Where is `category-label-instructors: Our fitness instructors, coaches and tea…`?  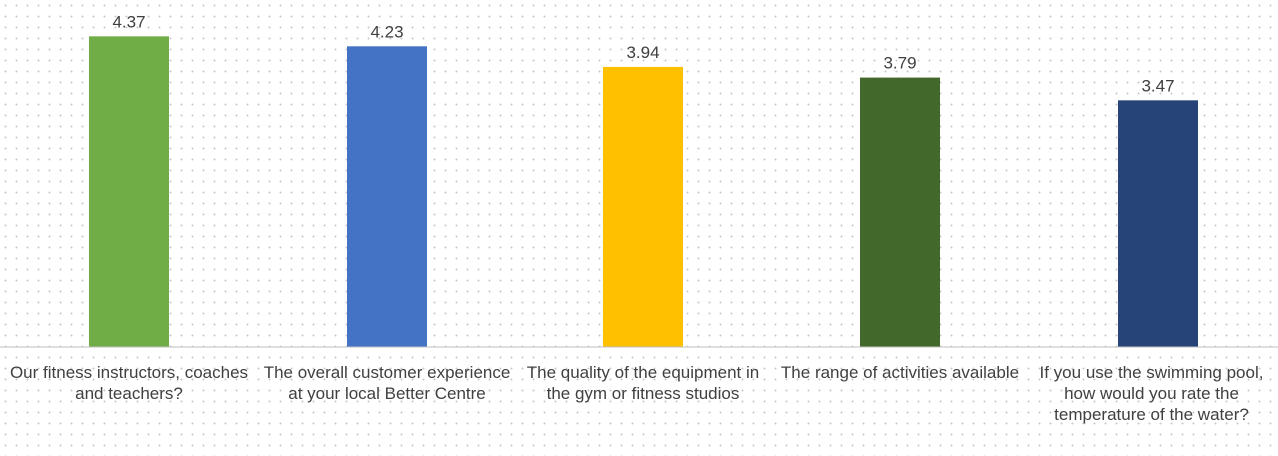 category-label-instructors: Our fitness instructors, coaches and tea… is located at coordinates (129, 383).